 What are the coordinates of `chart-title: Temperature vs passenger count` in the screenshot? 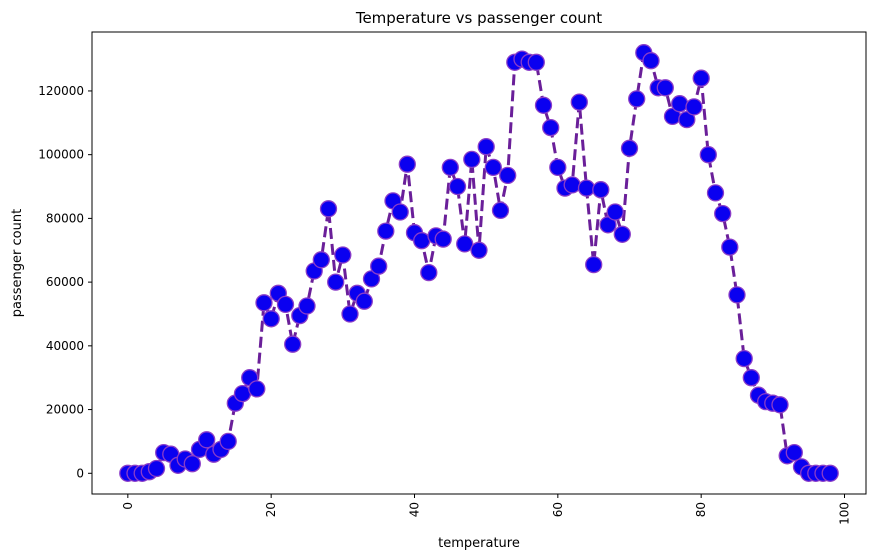 It's located at (478, 18).